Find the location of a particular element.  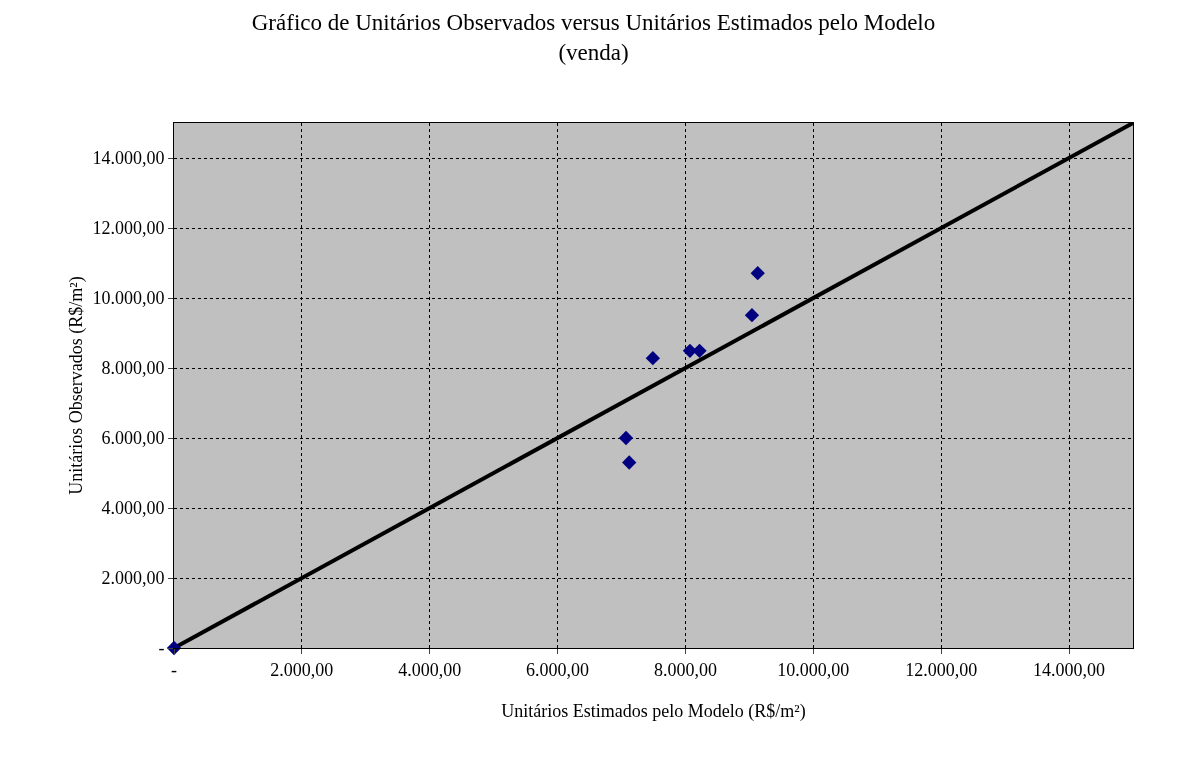

x-axis-title: Unitários Estimados pelo Modelo (R$/m²) is located at coordinates (653, 711).